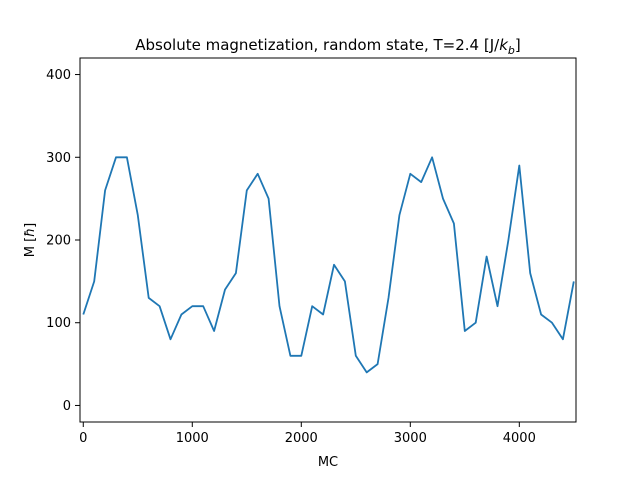 This screenshot has width=640, height=478. What do you see at coordinates (328, 462) in the screenshot?
I see `x-axis-label: MC` at bounding box center [328, 462].